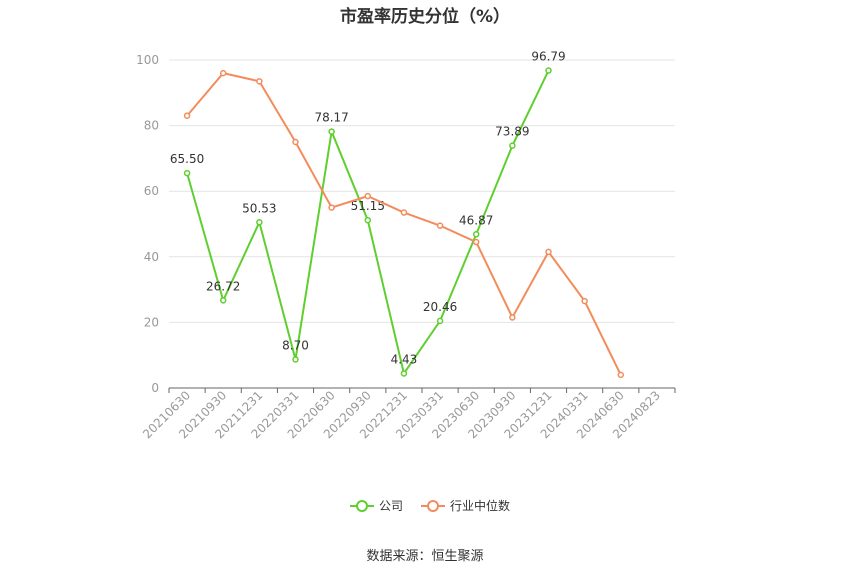 This screenshot has height=575, width=850. I want to click on data-label: 78.17, so click(331, 118).